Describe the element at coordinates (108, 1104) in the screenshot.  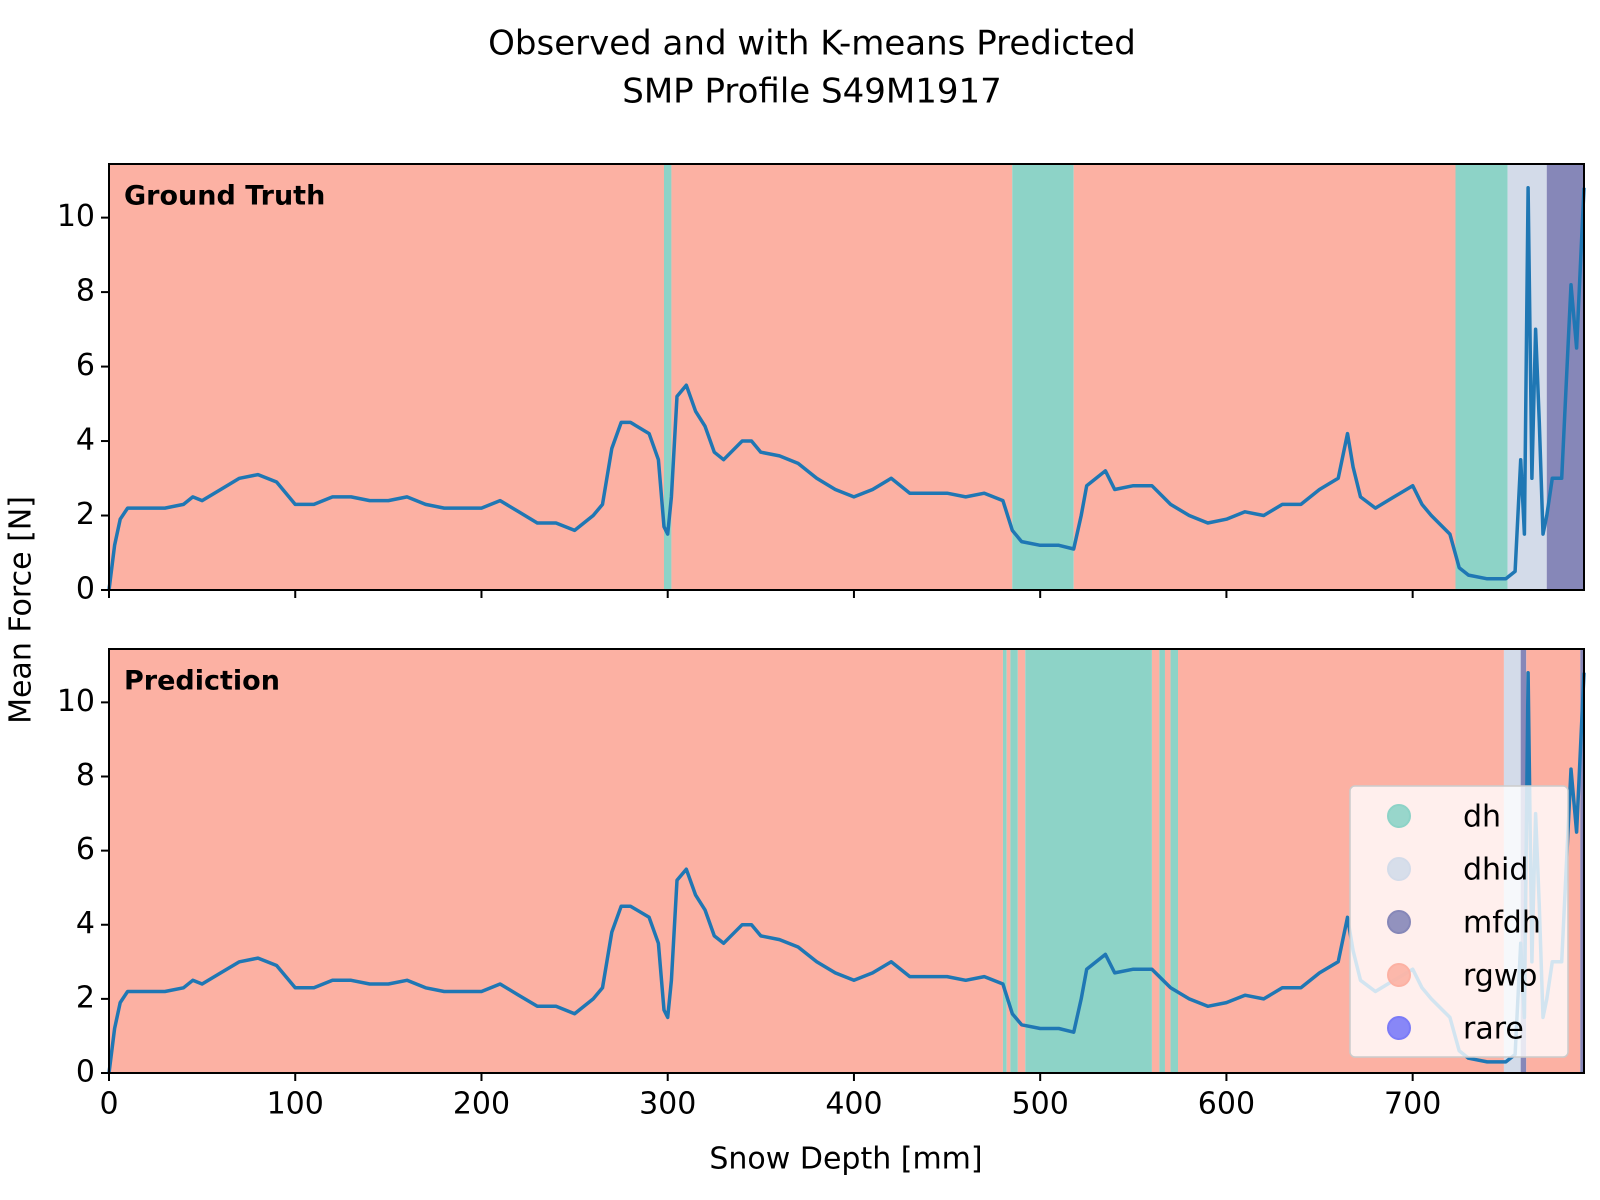
I see `x-tick-label: 0` at that location.